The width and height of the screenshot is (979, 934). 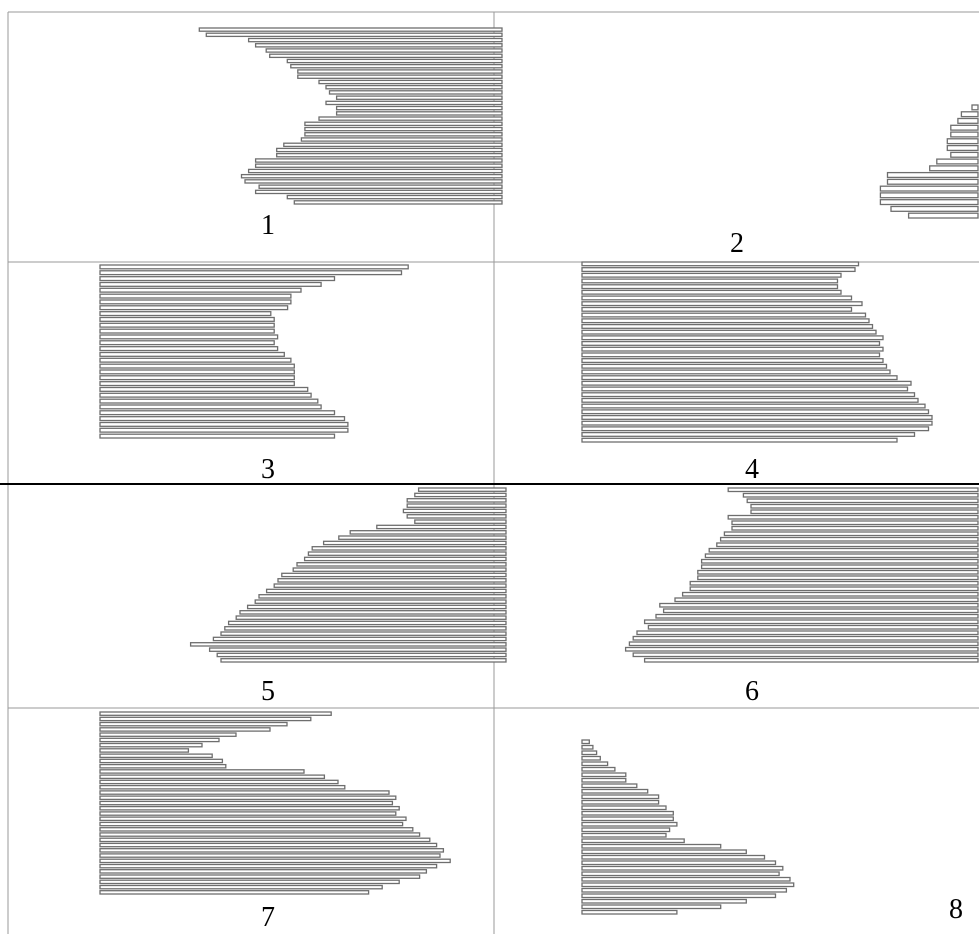 What do you see at coordinates (752, 691) in the screenshot?
I see `panel-6-label: 6` at bounding box center [752, 691].